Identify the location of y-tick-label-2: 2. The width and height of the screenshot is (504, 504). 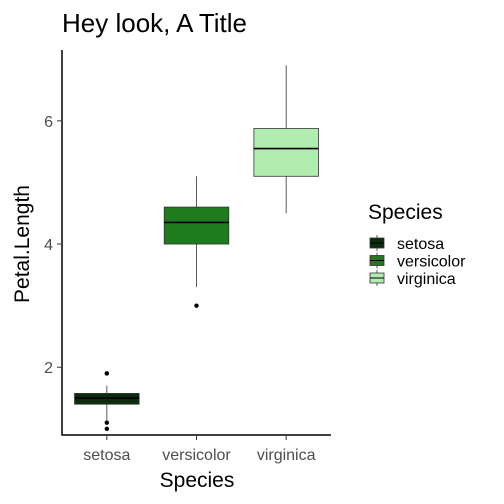
(48, 368).